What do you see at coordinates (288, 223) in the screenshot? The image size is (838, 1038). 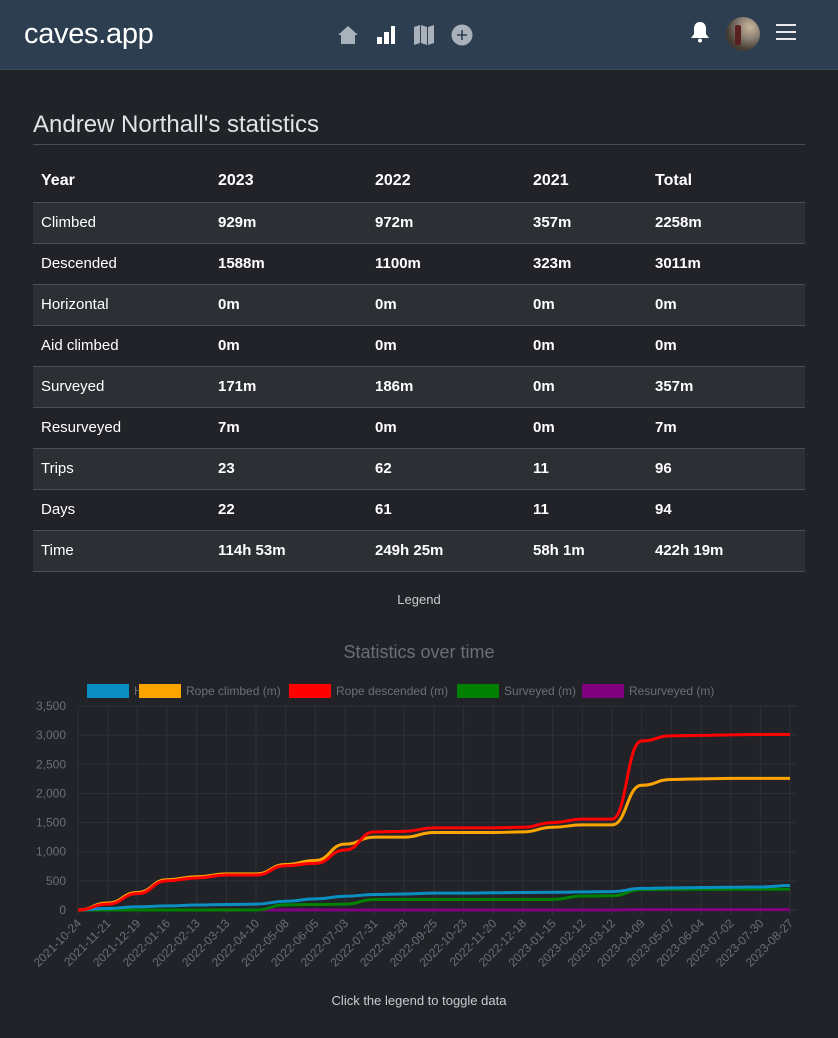 I see `cell-value: 929m` at bounding box center [288, 223].